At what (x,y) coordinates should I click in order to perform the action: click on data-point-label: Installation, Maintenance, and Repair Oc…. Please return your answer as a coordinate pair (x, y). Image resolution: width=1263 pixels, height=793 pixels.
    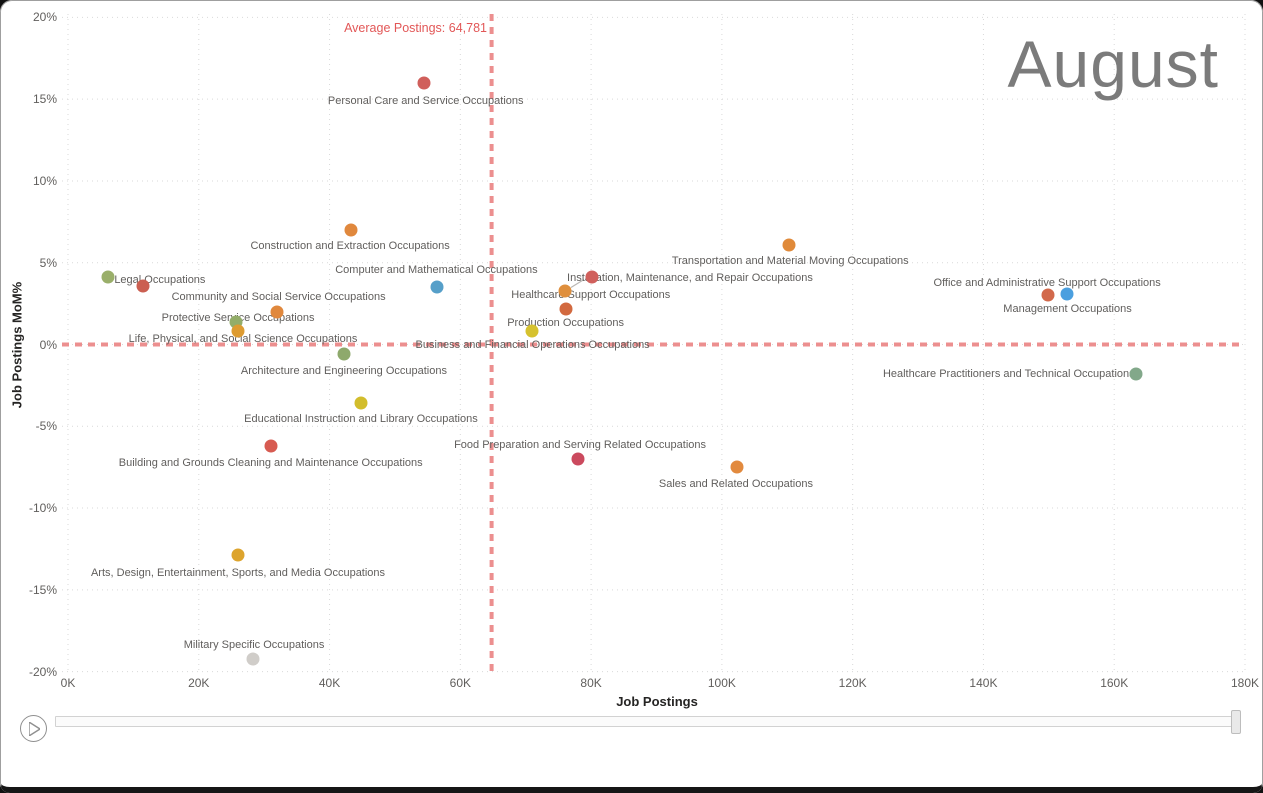
    Looking at the image, I should click on (690, 277).